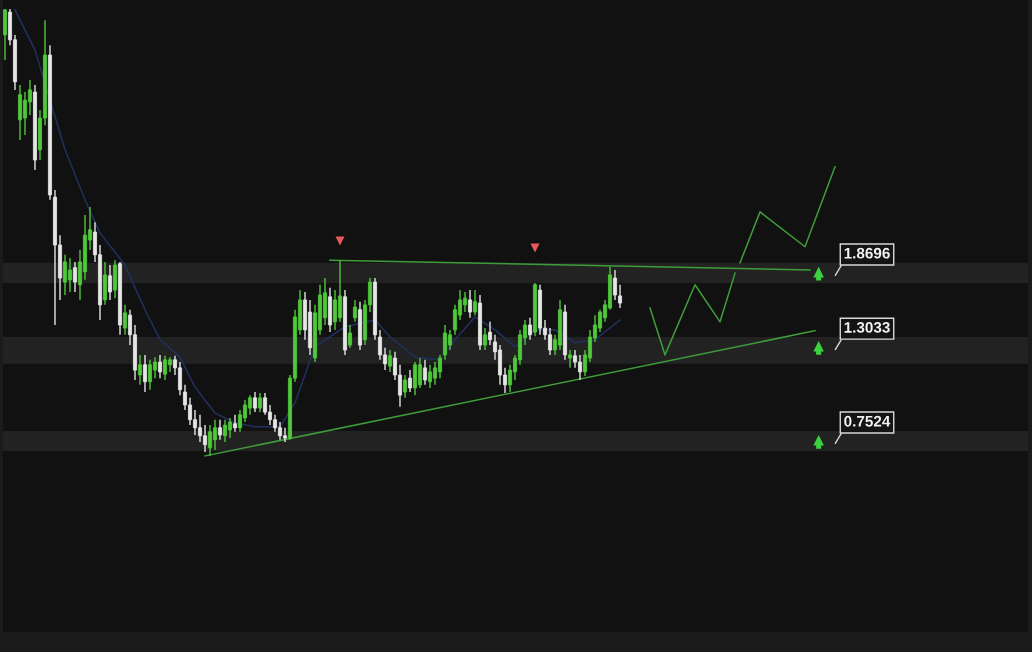  Describe the element at coordinates (867, 421) in the screenshot. I see `band-label: 0.7524` at that location.